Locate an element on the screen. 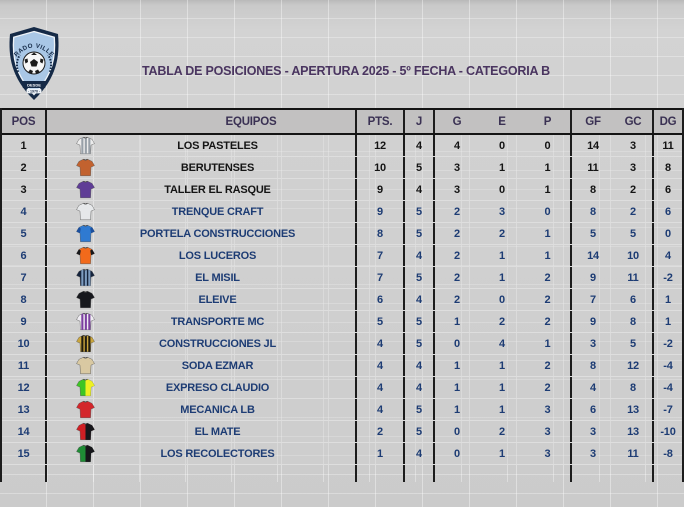 The width and height of the screenshot is (684, 507). team-cell: CONSTRUCCIONES JL is located at coordinates (202, 343).